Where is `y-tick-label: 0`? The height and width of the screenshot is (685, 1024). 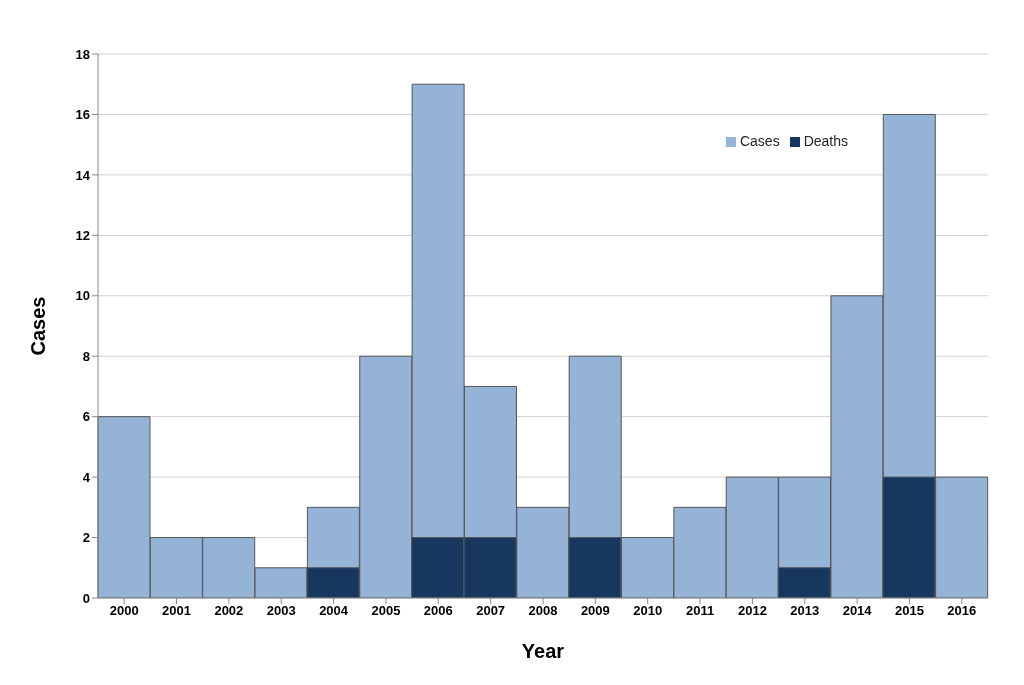
y-tick-label: 0 is located at coordinates (86, 598).